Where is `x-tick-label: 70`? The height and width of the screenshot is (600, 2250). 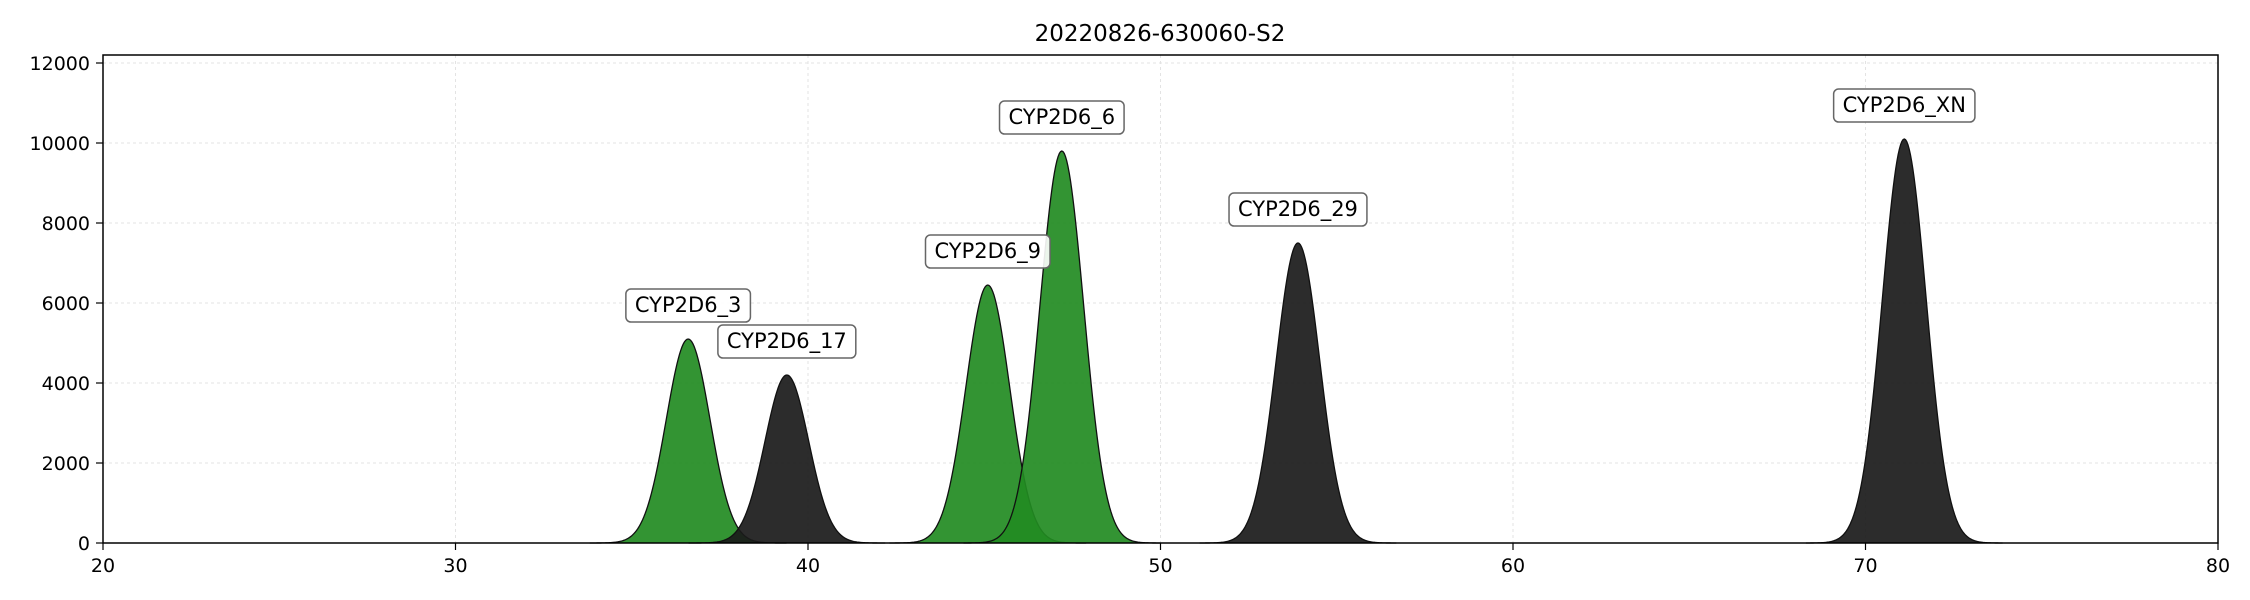 x-tick-label: 70 is located at coordinates (1865, 566).